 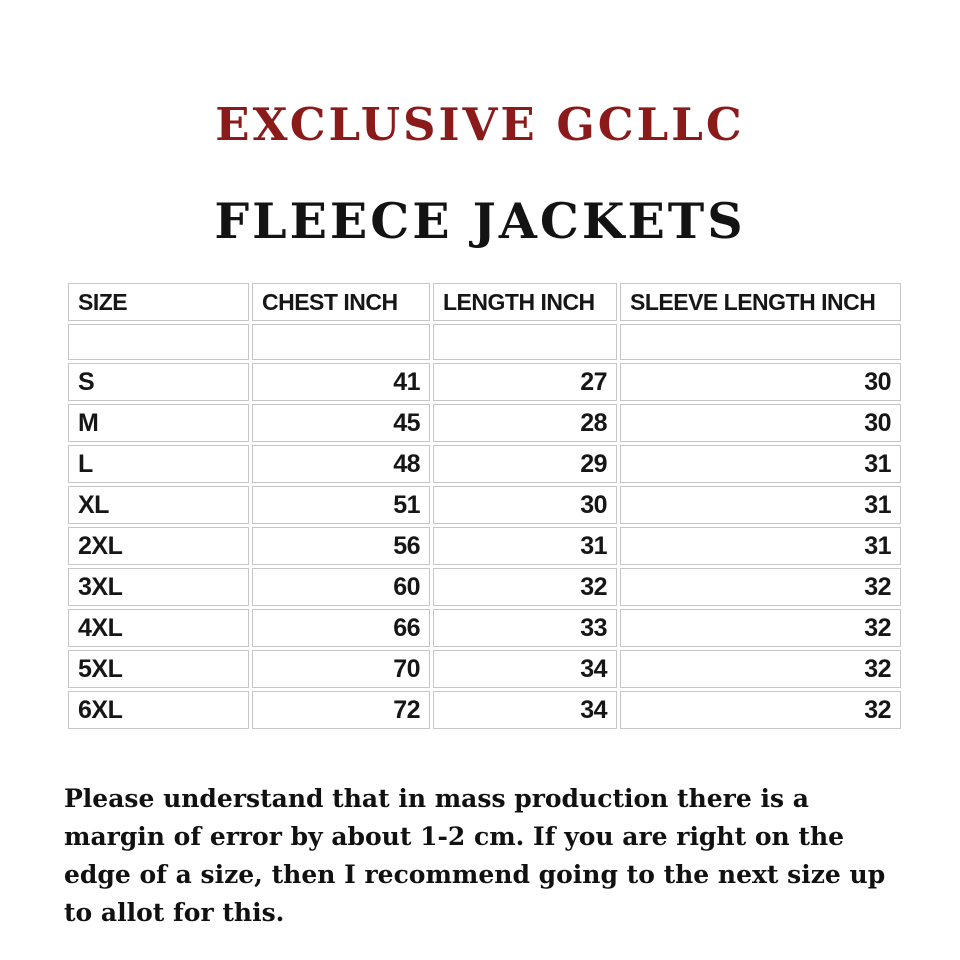 I want to click on length-cell: 29, so click(x=525, y=464).